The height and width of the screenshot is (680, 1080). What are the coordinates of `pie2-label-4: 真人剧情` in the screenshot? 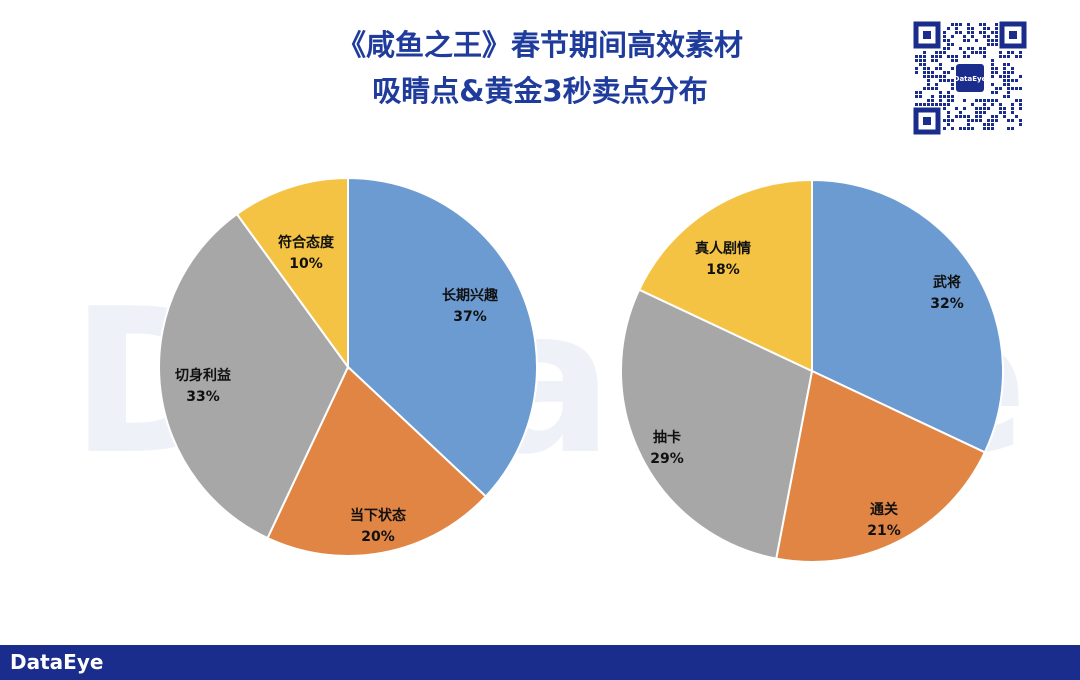 It's located at (723, 248).